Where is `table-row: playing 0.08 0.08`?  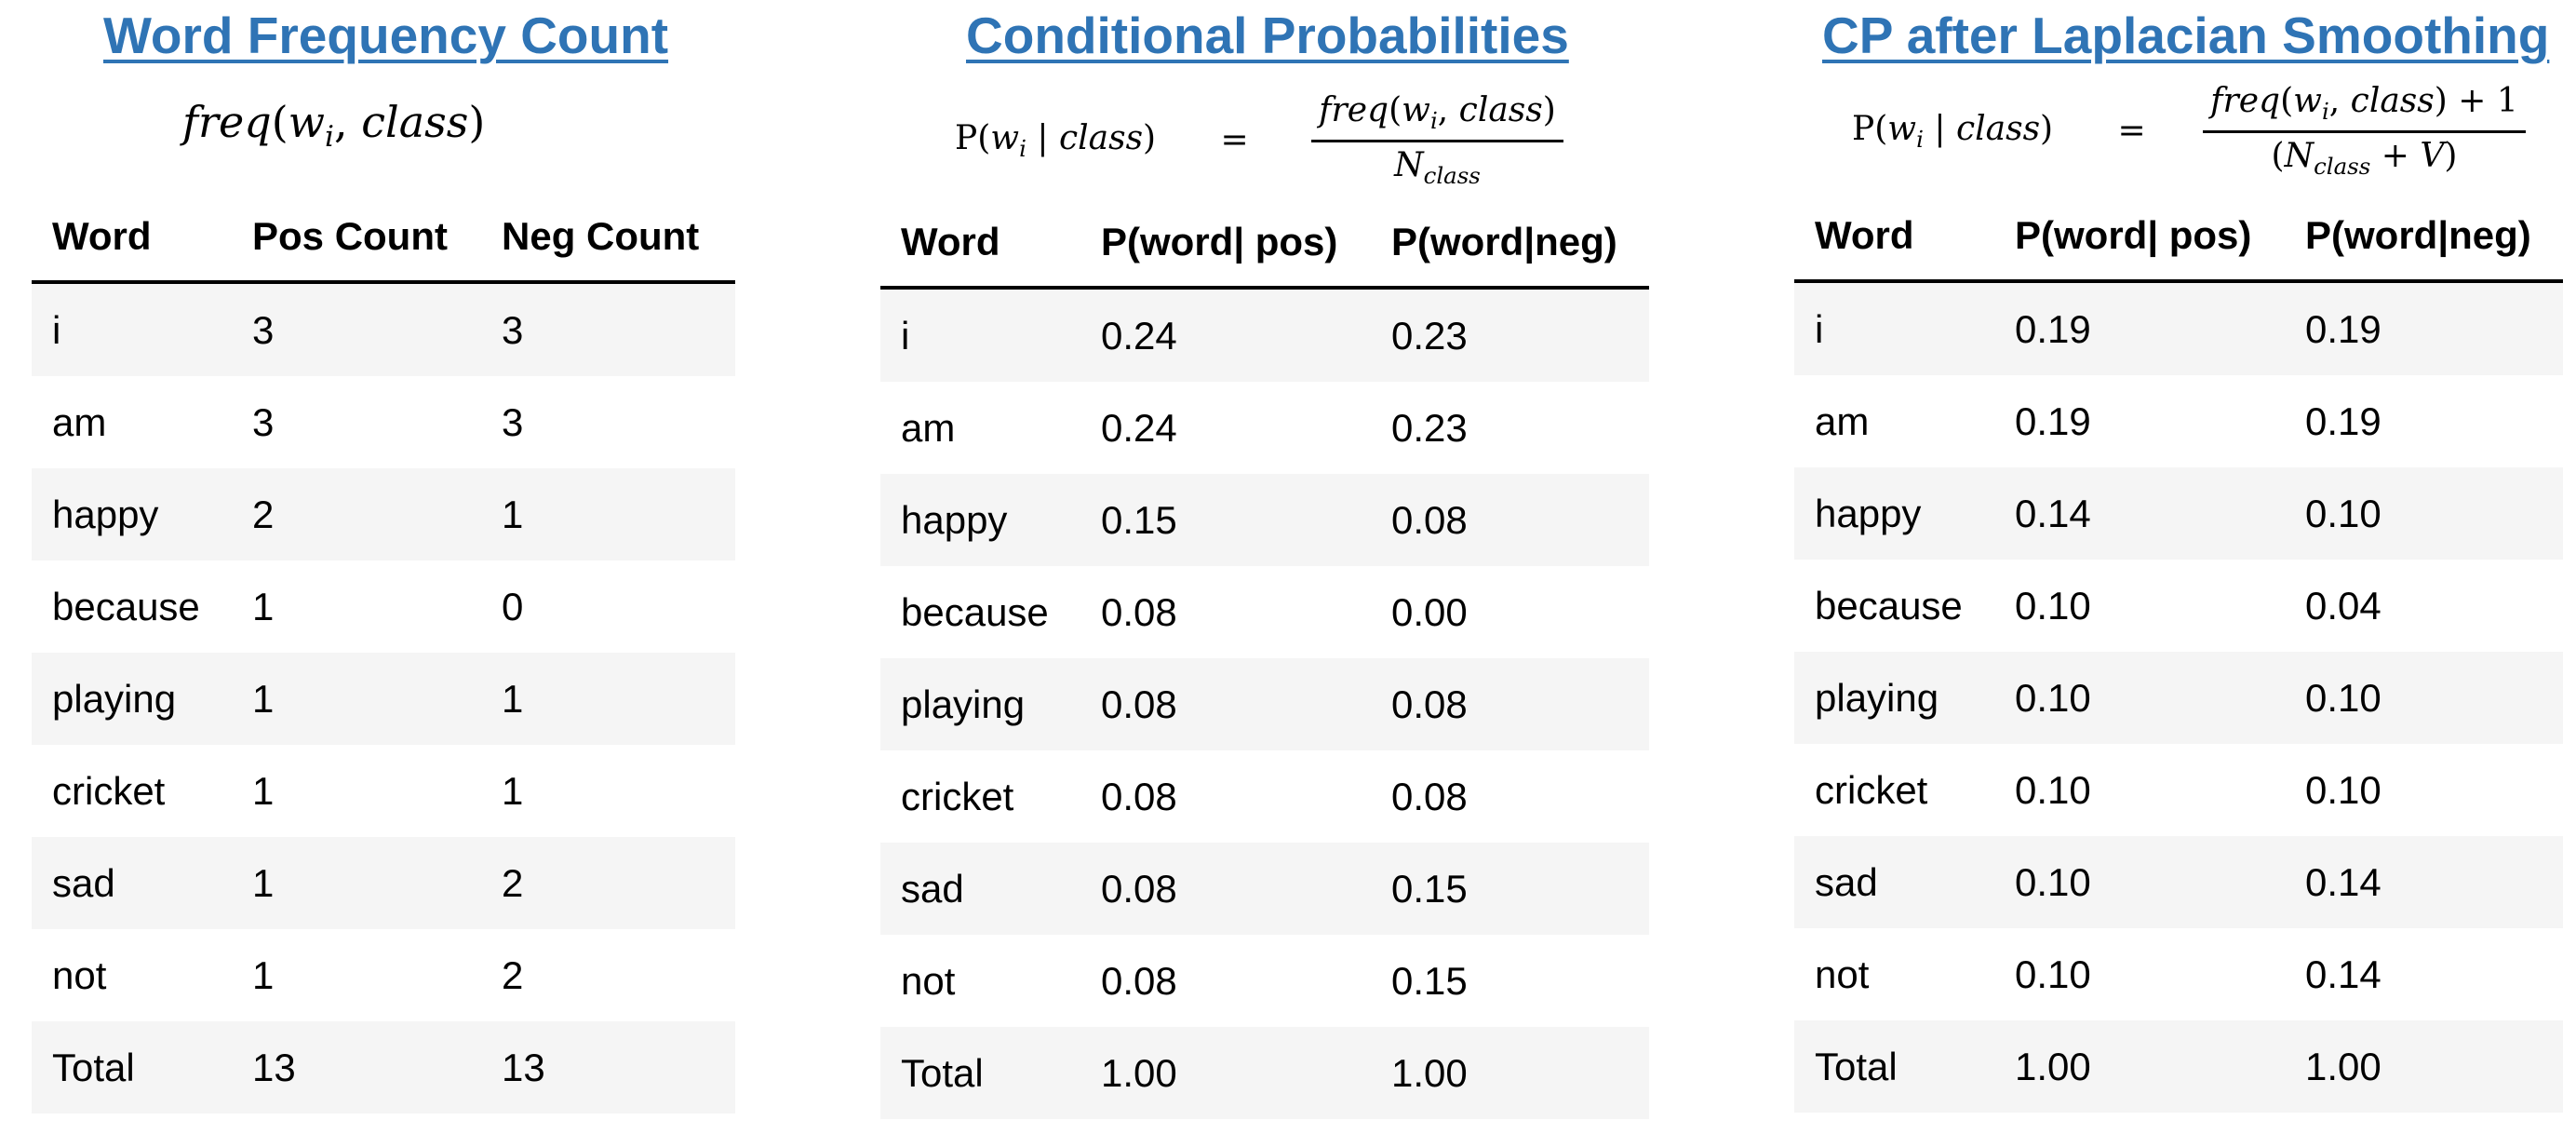
table-row: playing 0.08 0.08 is located at coordinates (1264, 704).